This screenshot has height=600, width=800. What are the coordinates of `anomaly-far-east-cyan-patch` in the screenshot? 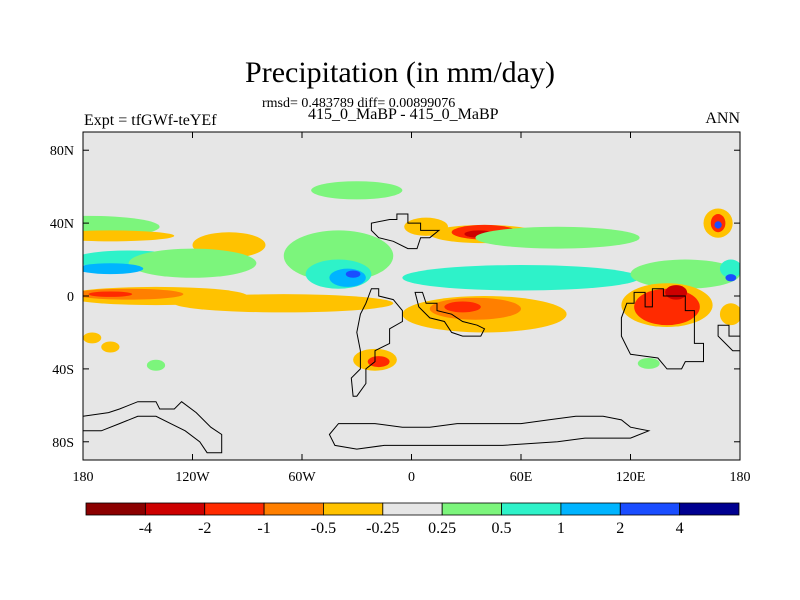 It's located at (729, 268).